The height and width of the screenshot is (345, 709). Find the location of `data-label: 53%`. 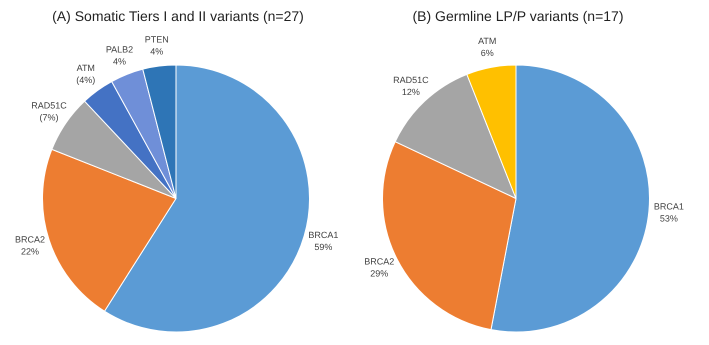

data-label: 53% is located at coordinates (669, 218).